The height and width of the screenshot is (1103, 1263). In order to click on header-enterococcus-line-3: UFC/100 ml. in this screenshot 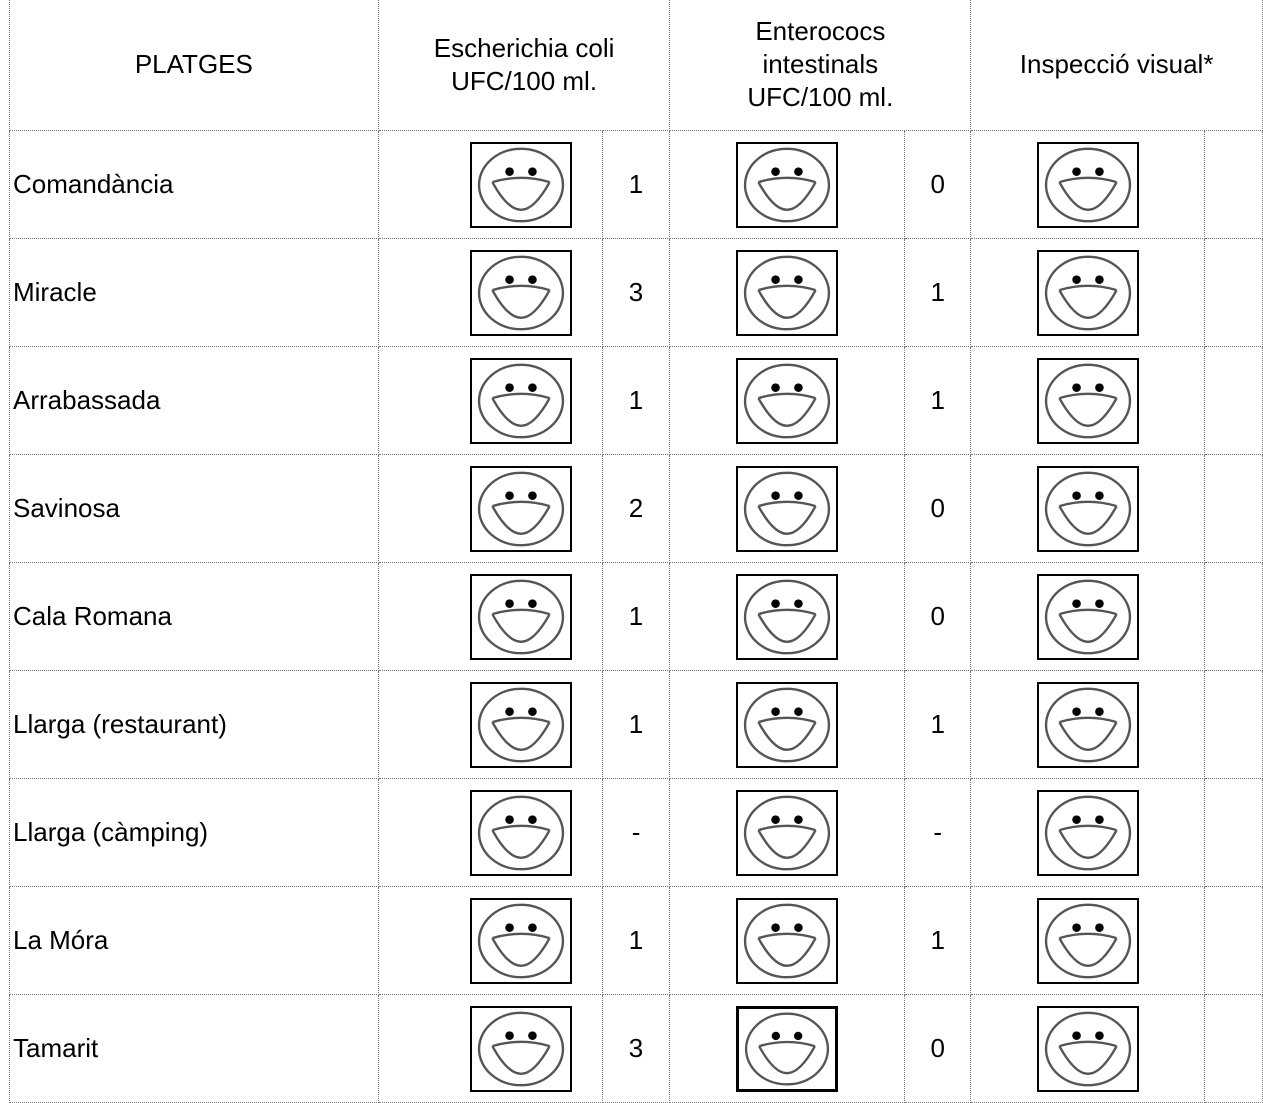, I will do `click(820, 97)`.